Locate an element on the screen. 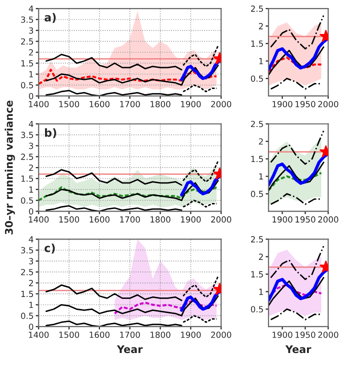 The width and height of the screenshot is (351, 372). y-axis-title: 30–yr running variance is located at coordinates (9, 167).